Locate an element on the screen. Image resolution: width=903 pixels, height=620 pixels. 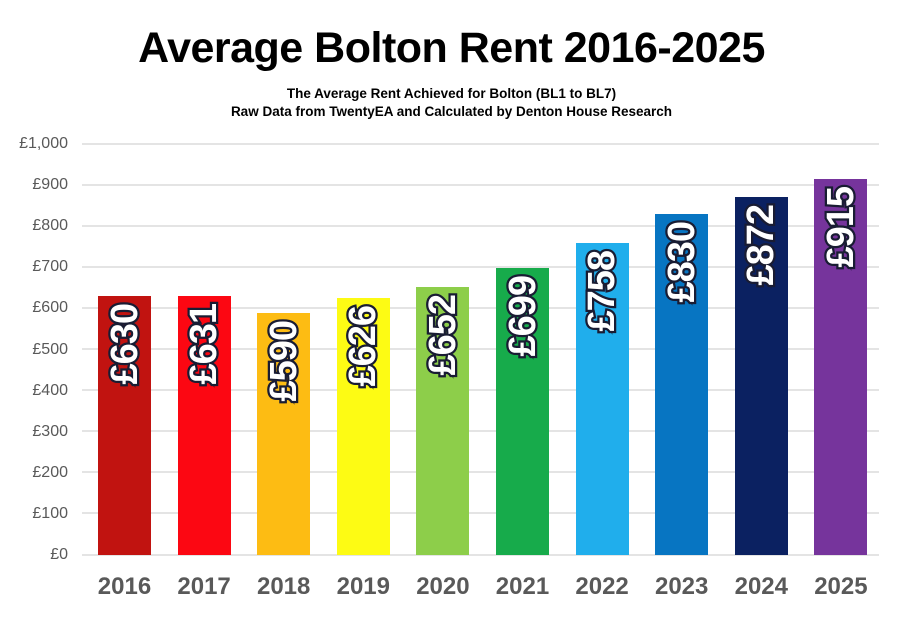
bar-2023: £830 £830 is located at coordinates (682, 384).